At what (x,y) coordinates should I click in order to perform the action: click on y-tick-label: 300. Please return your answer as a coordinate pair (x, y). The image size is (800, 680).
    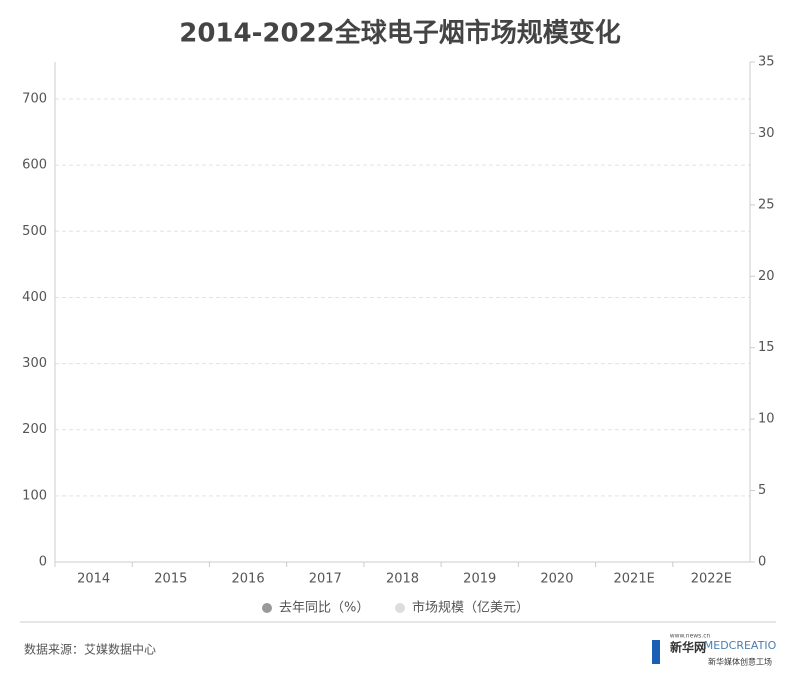
    Looking at the image, I should click on (34, 363).